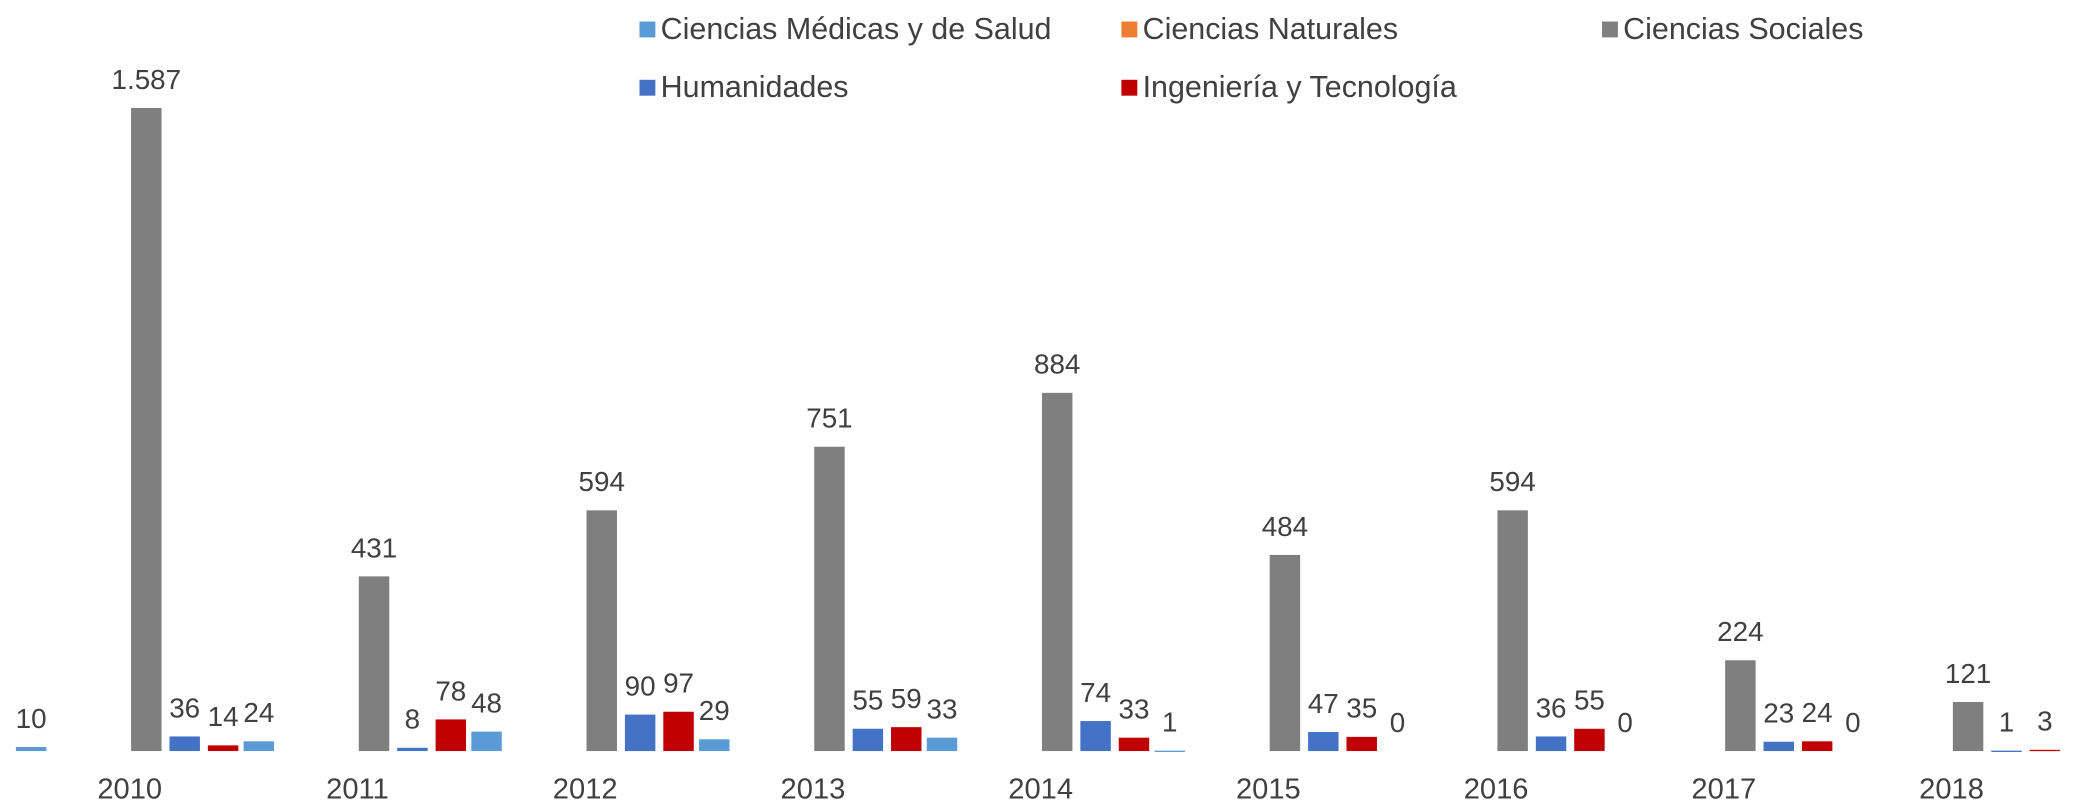 This screenshot has width=2076, height=807. I want to click on data-label: 224, so click(1740, 631).